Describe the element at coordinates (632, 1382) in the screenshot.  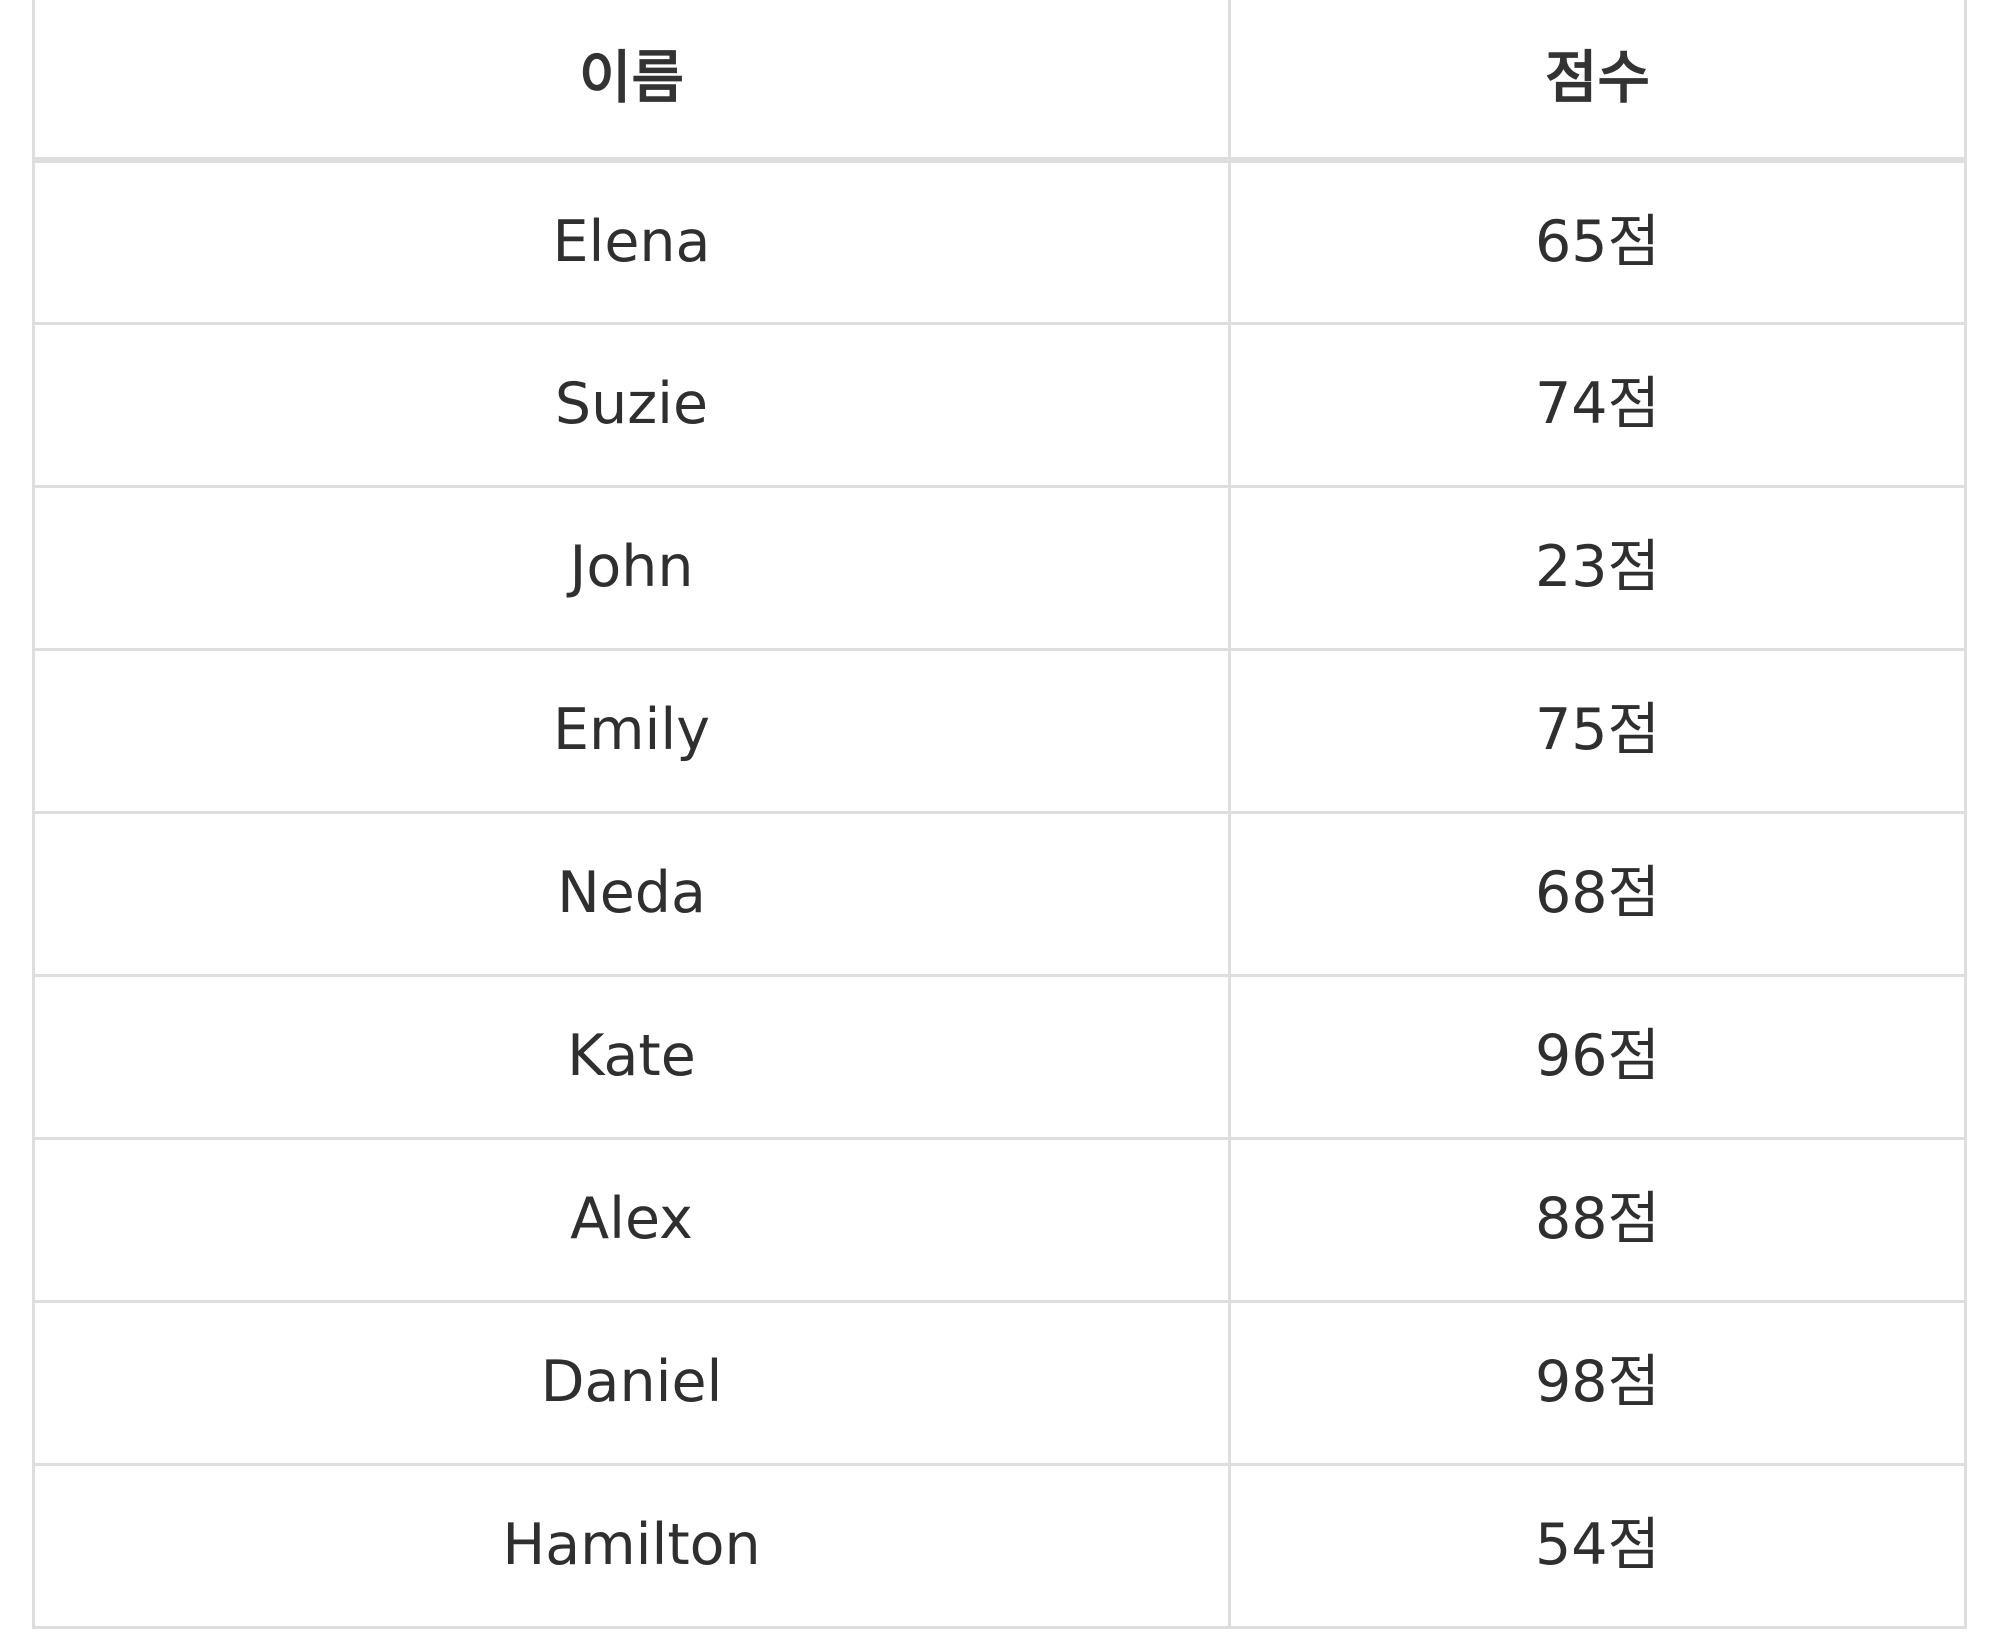
I see `name-cell: Daniel` at that location.